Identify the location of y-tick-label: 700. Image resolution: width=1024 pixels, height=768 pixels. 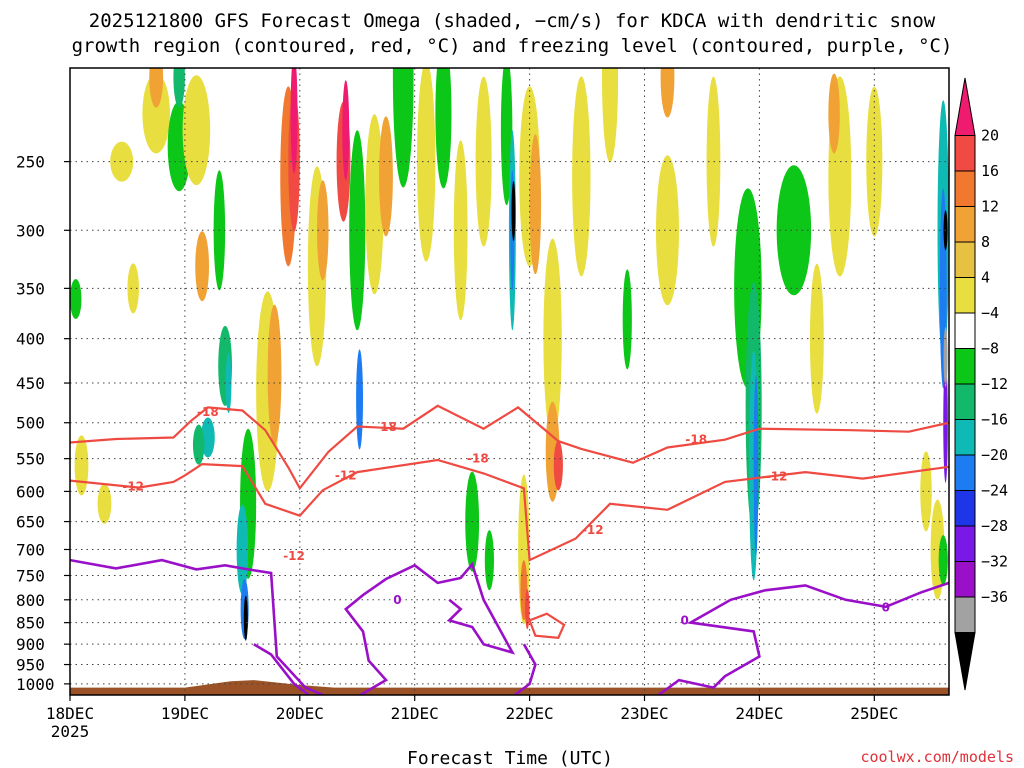
(30, 549).